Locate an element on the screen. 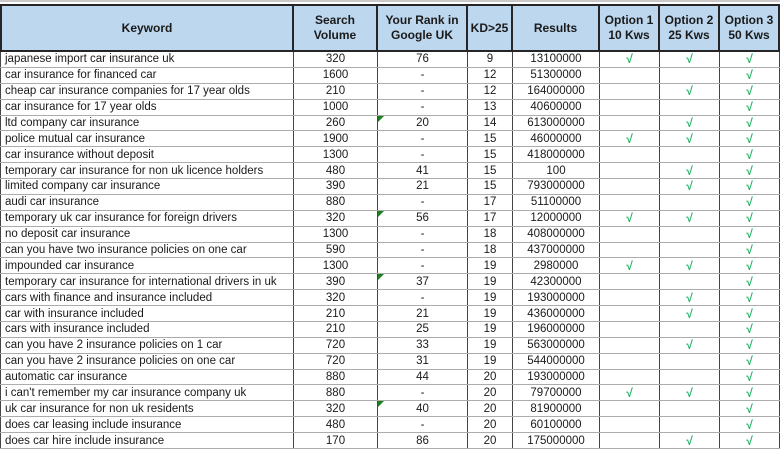 This screenshot has width=780, height=449. cell-results: 51300000 is located at coordinates (556, 75).